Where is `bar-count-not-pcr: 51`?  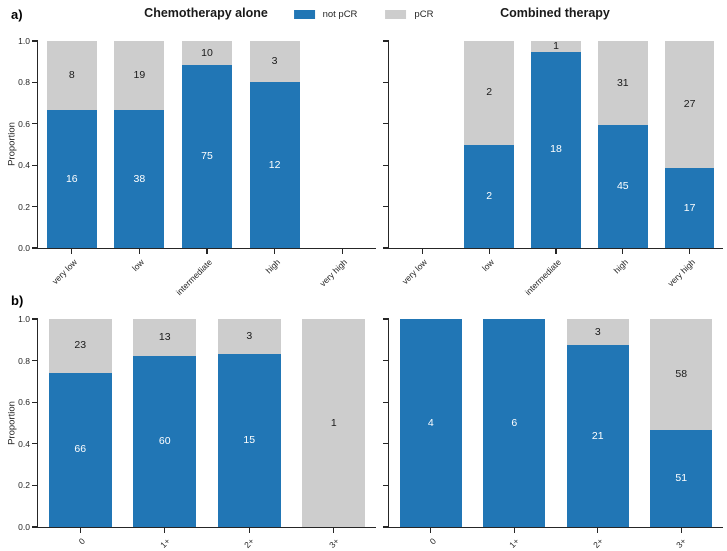
bar-count-not-pcr: 51 is located at coordinates (681, 477).